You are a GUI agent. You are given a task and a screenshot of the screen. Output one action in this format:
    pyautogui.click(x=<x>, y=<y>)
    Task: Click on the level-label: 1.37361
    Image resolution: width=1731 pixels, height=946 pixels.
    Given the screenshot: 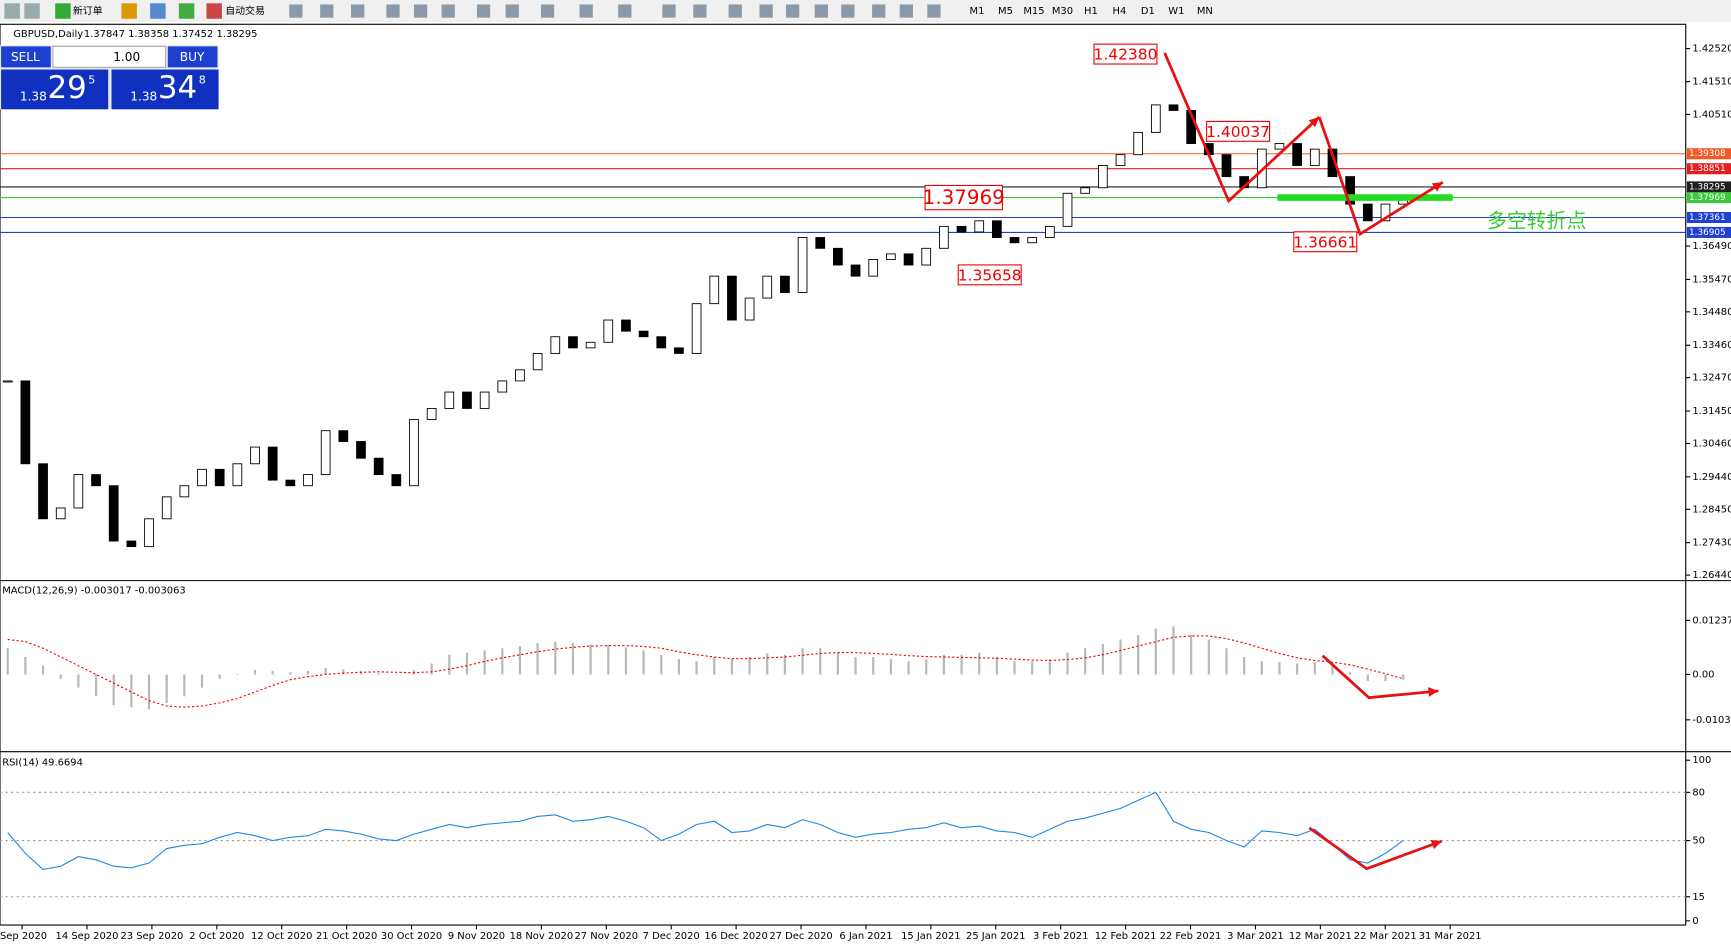 What is the action you would take?
    pyautogui.click(x=1707, y=218)
    